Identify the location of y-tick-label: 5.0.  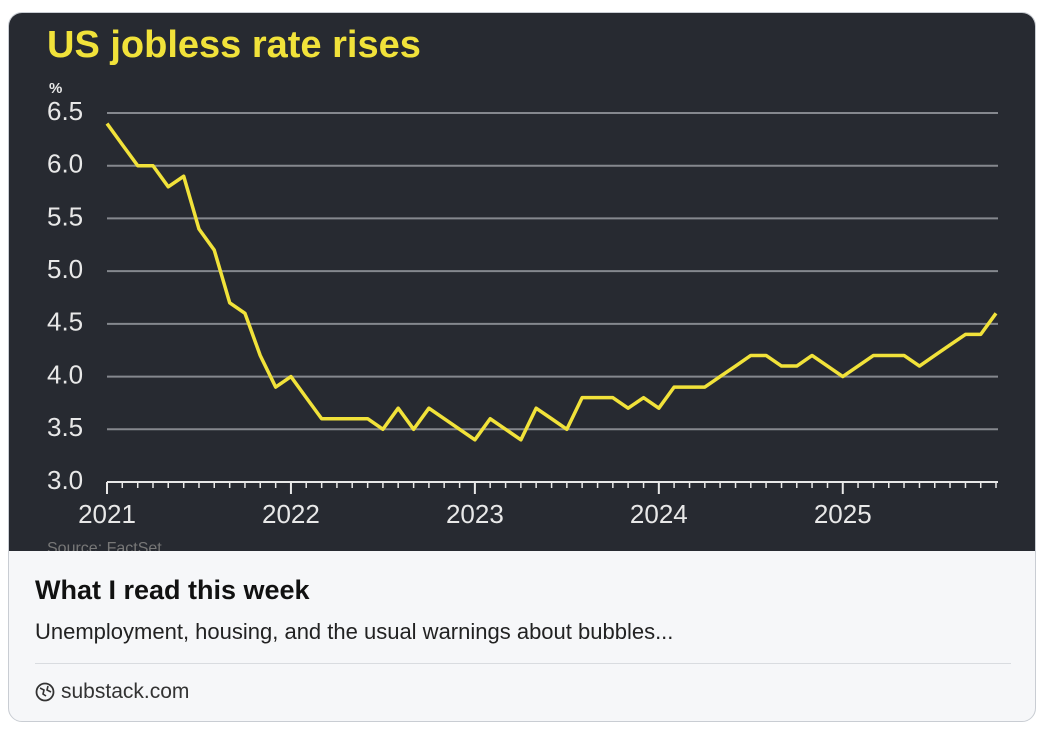
(65, 269).